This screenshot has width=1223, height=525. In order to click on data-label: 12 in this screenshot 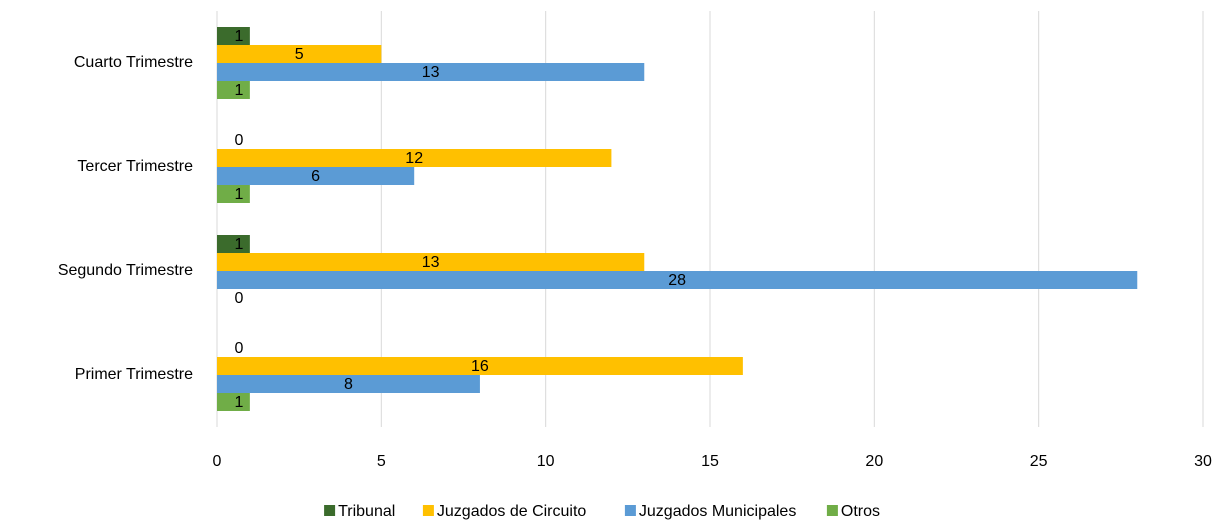, I will do `click(414, 158)`.